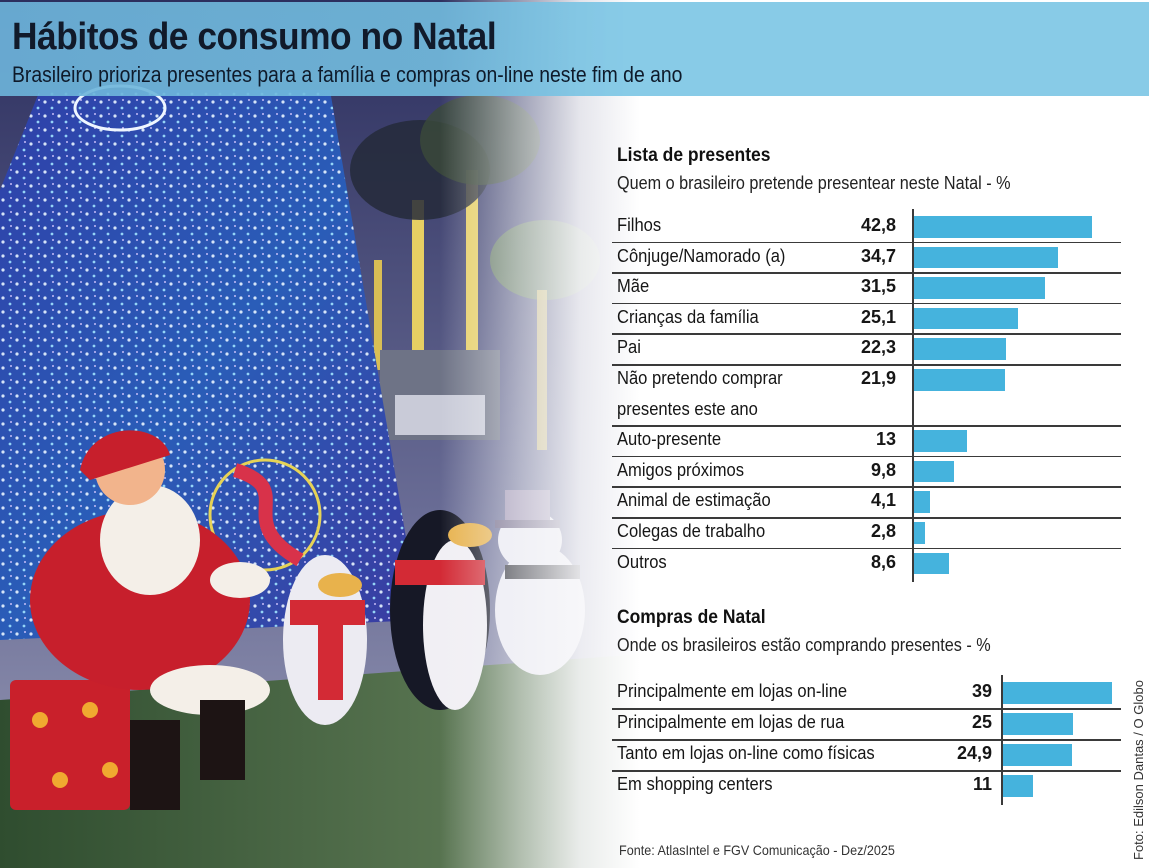 This screenshot has height=868, width=1149. I want to click on category-label: Filhos, so click(639, 225).